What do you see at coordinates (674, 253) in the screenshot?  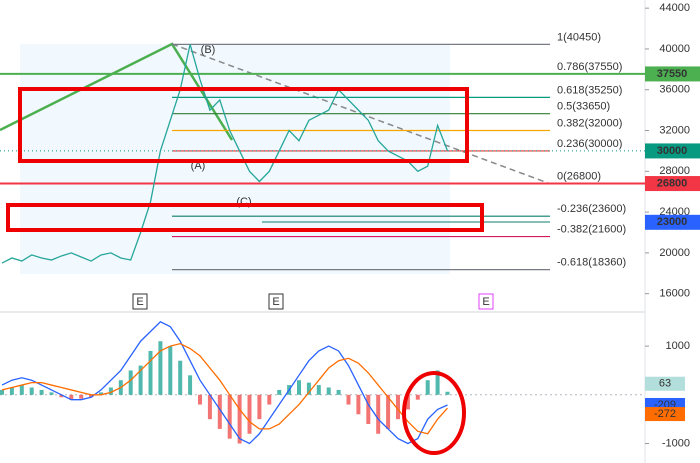 I see `y-tick-label: 20000` at bounding box center [674, 253].